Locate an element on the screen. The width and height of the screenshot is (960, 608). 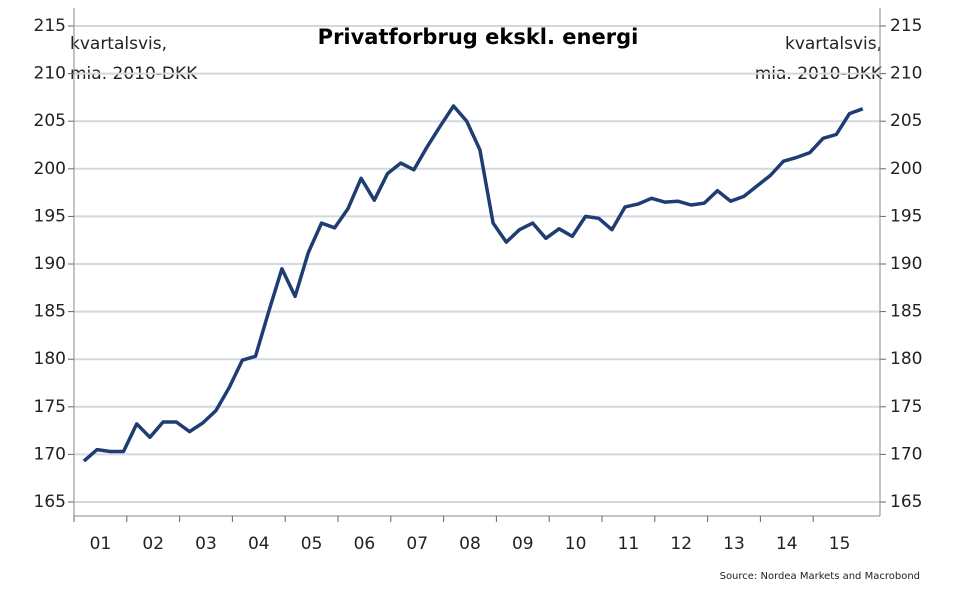
y-tick-label: 165 is located at coordinates (50, 502).